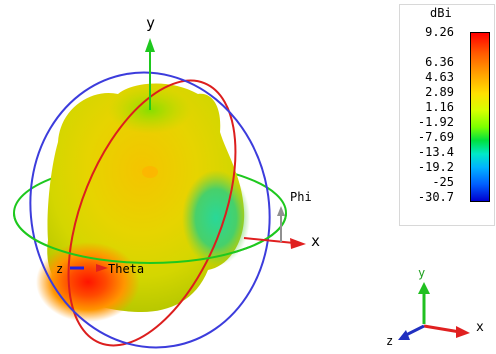 Image resolution: width=496 pixels, height=354 pixels. Describe the element at coordinates (434, 311) in the screenshot. I see `orientation-triad` at that location.